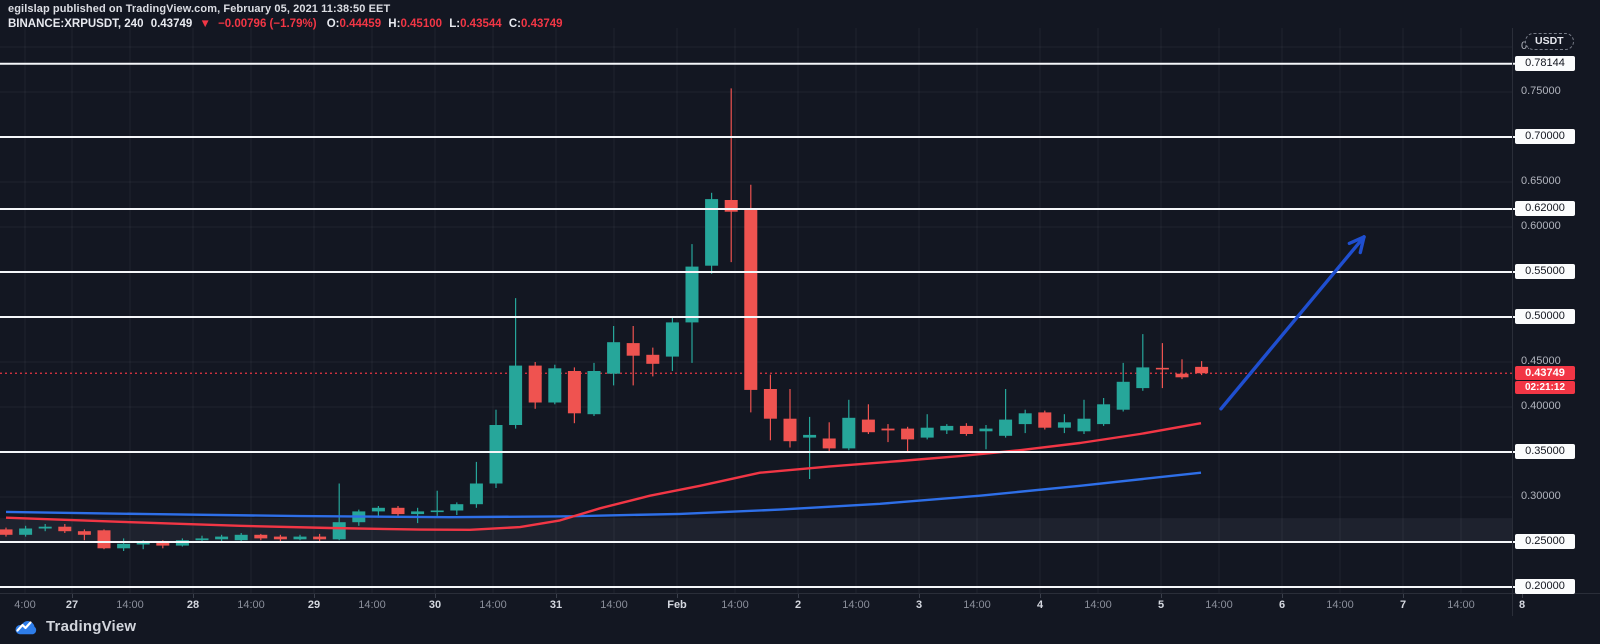  What do you see at coordinates (542, 24) in the screenshot?
I see `close-value: 0.43749` at bounding box center [542, 24].